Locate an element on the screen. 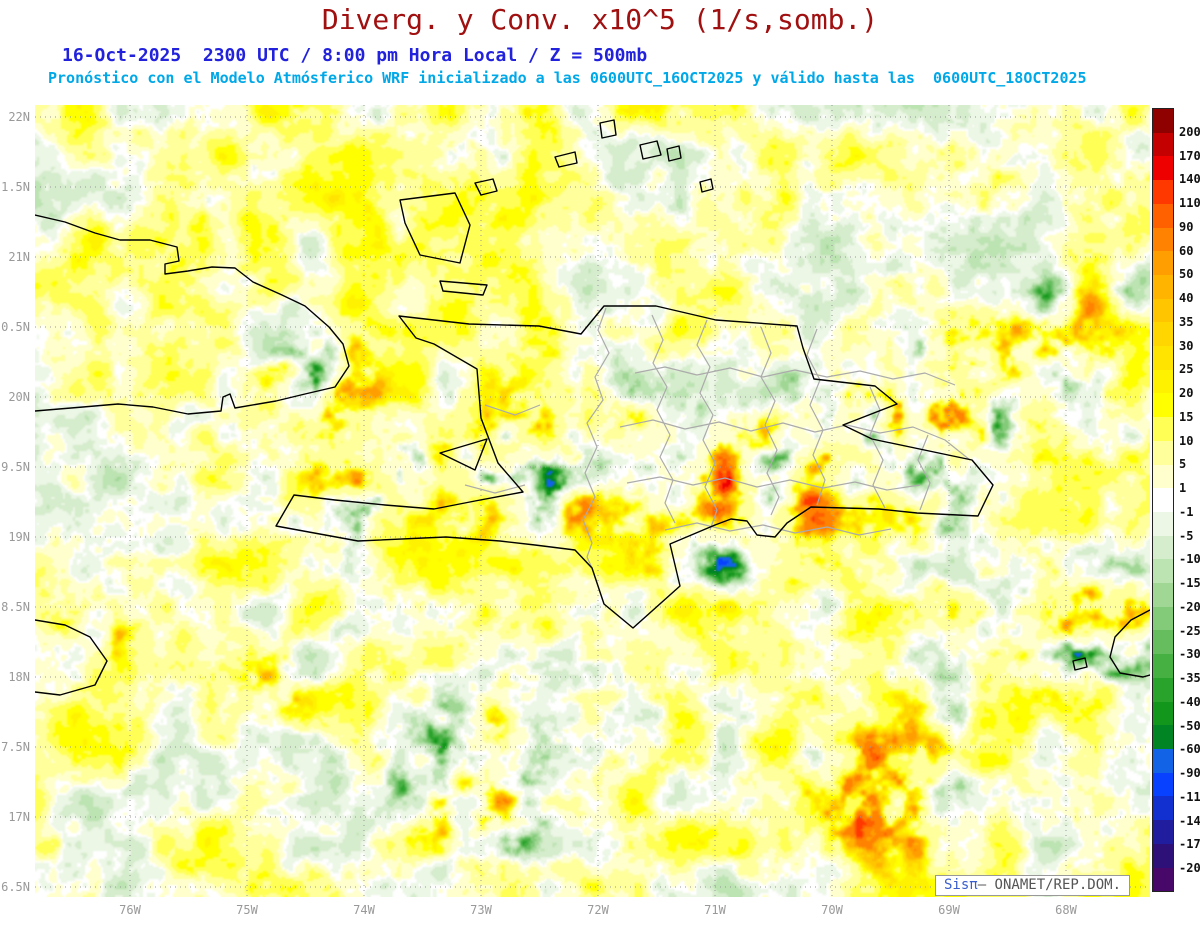 The width and height of the screenshot is (1200, 927). colorbar-tick-label: -35 is located at coordinates (1189, 678).